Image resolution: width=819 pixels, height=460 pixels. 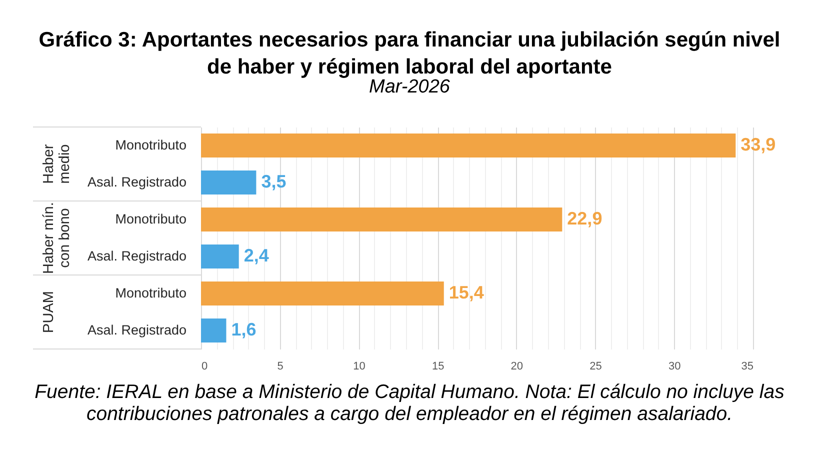 What do you see at coordinates (256, 256) in the screenshot?
I see `data-label: 2,4` at bounding box center [256, 256].